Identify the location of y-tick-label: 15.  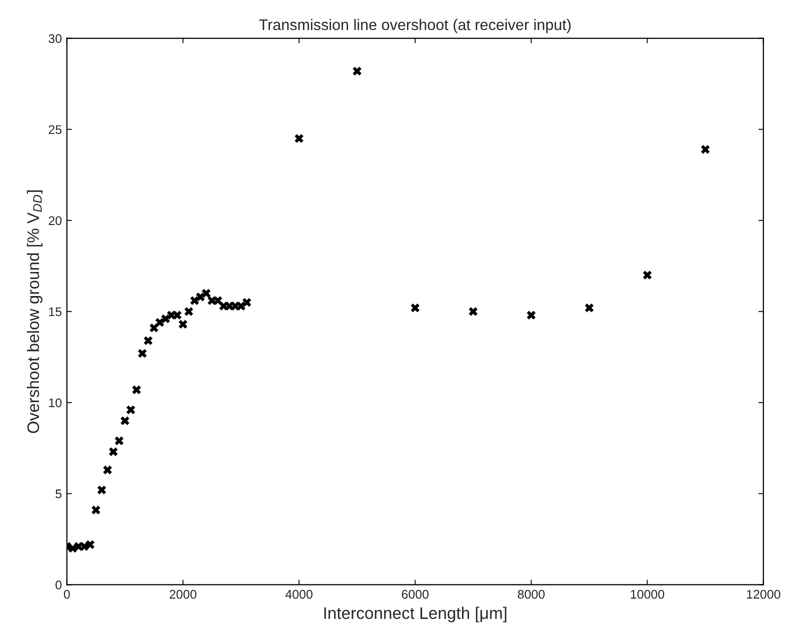
(55, 311).